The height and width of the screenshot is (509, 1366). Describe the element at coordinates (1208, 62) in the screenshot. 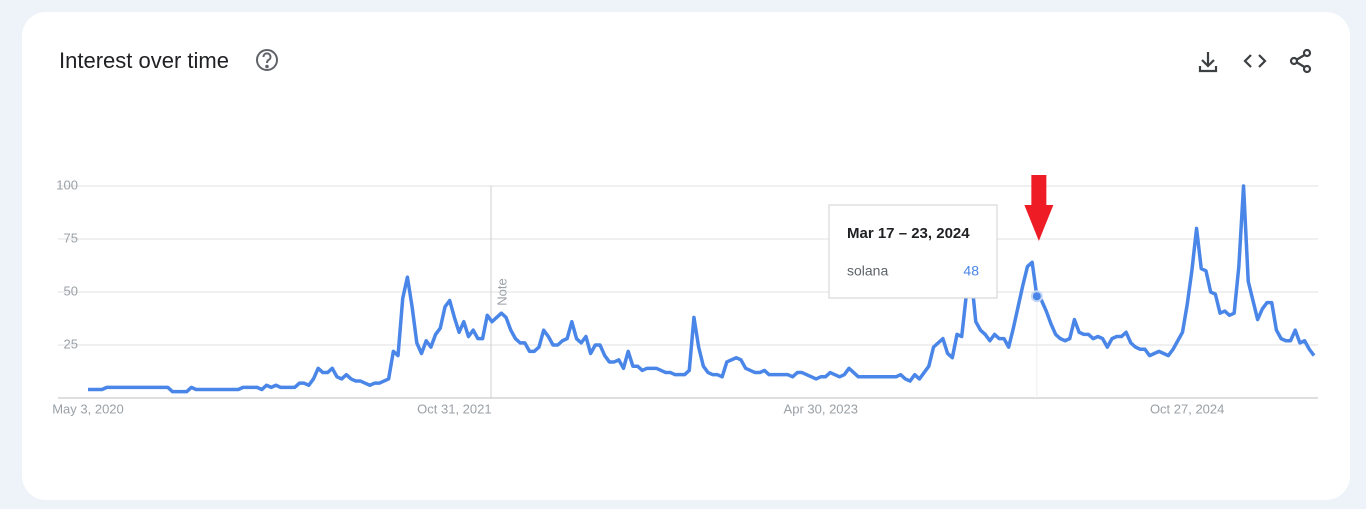

I see `download-icon` at that location.